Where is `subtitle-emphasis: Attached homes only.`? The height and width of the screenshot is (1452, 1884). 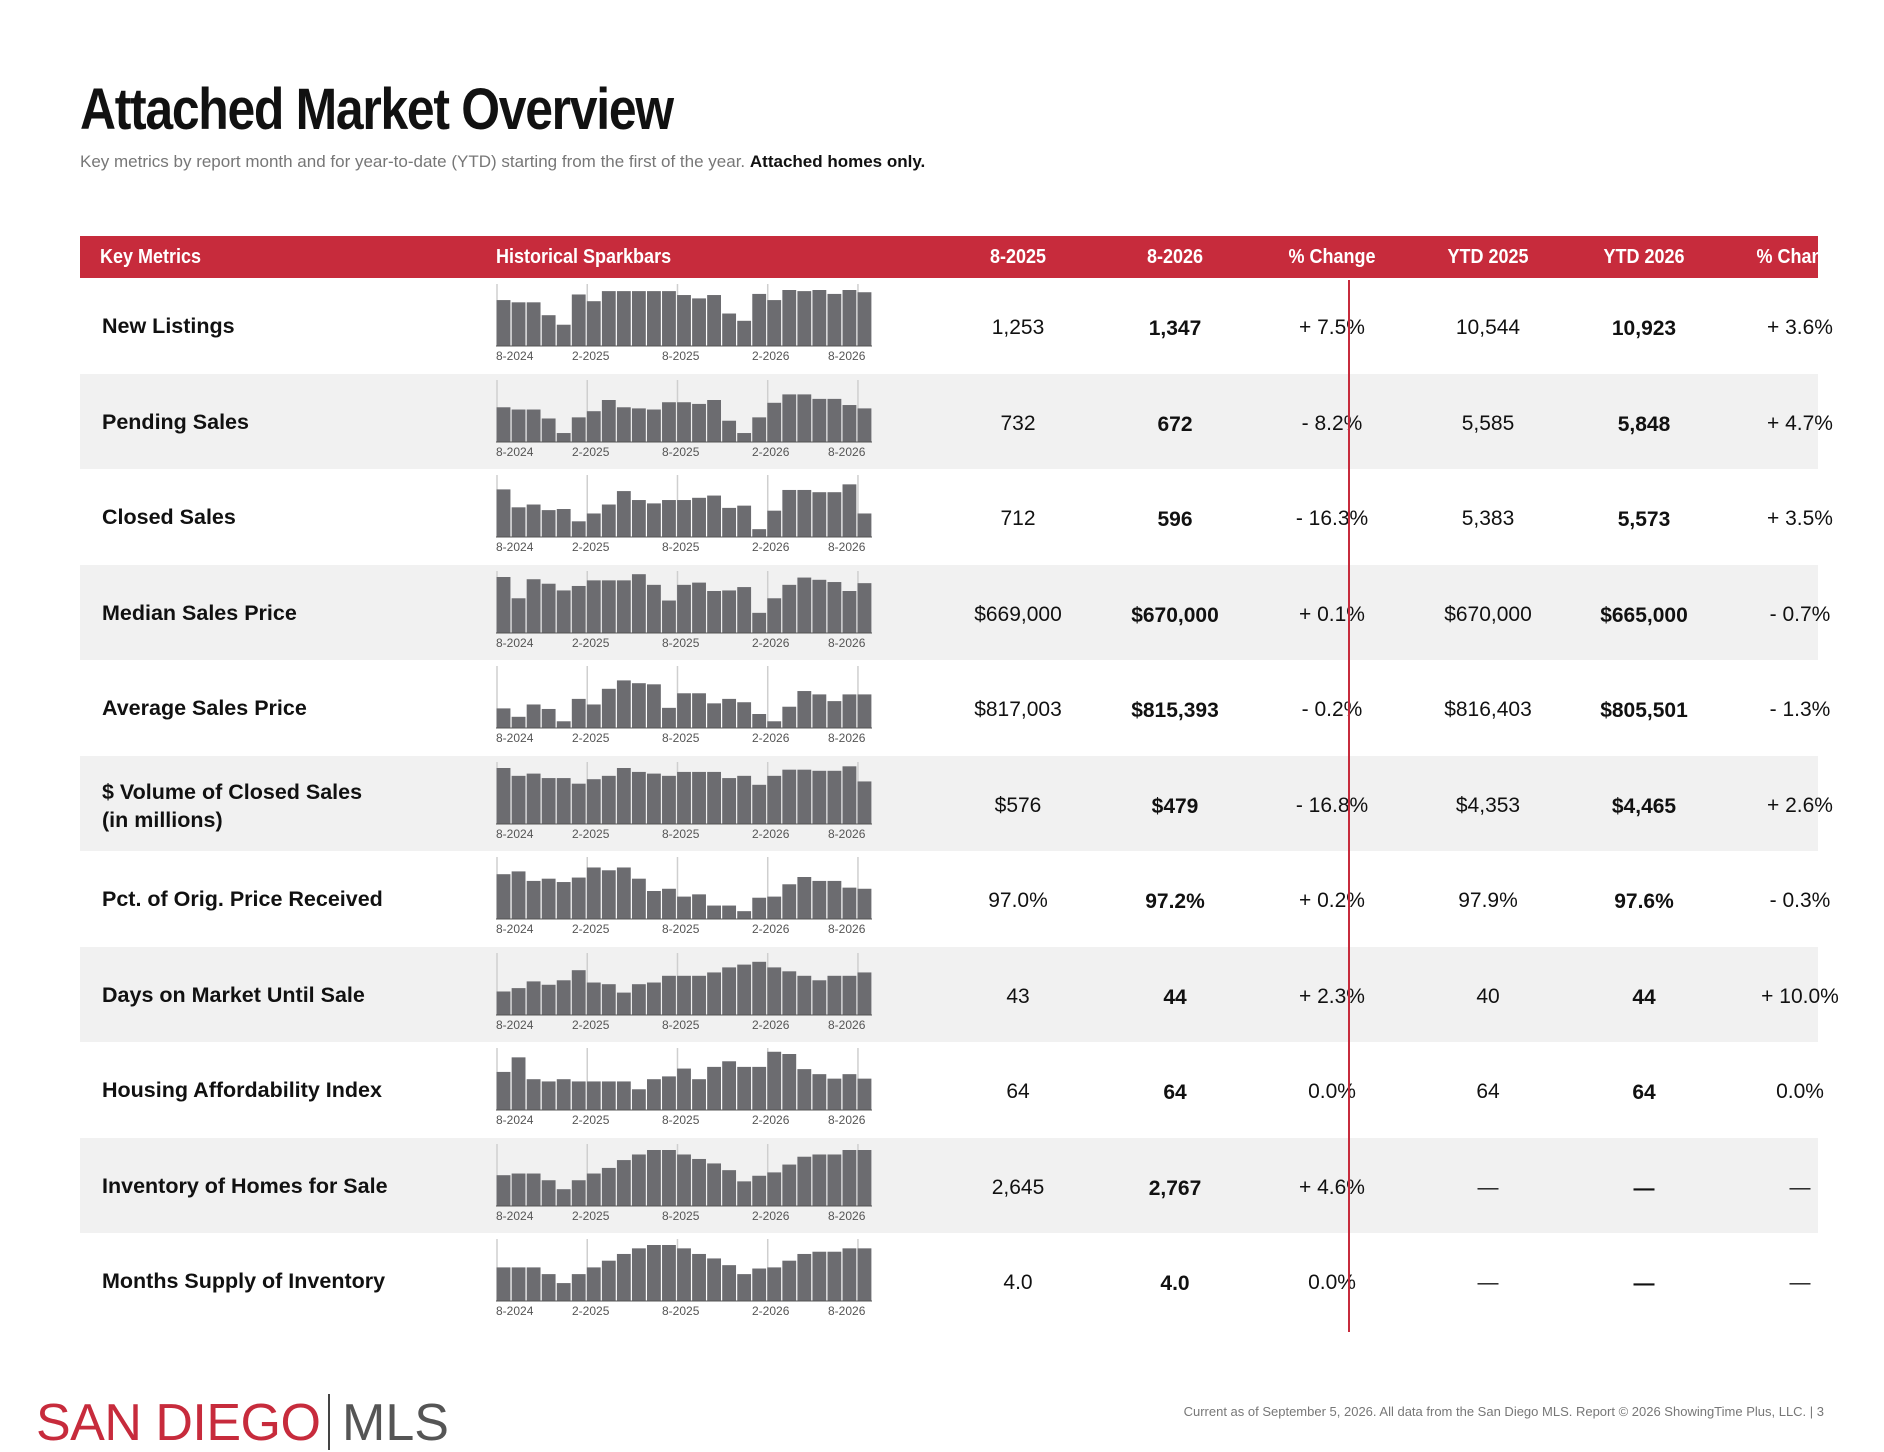 subtitle-emphasis: Attached homes only. is located at coordinates (837, 161).